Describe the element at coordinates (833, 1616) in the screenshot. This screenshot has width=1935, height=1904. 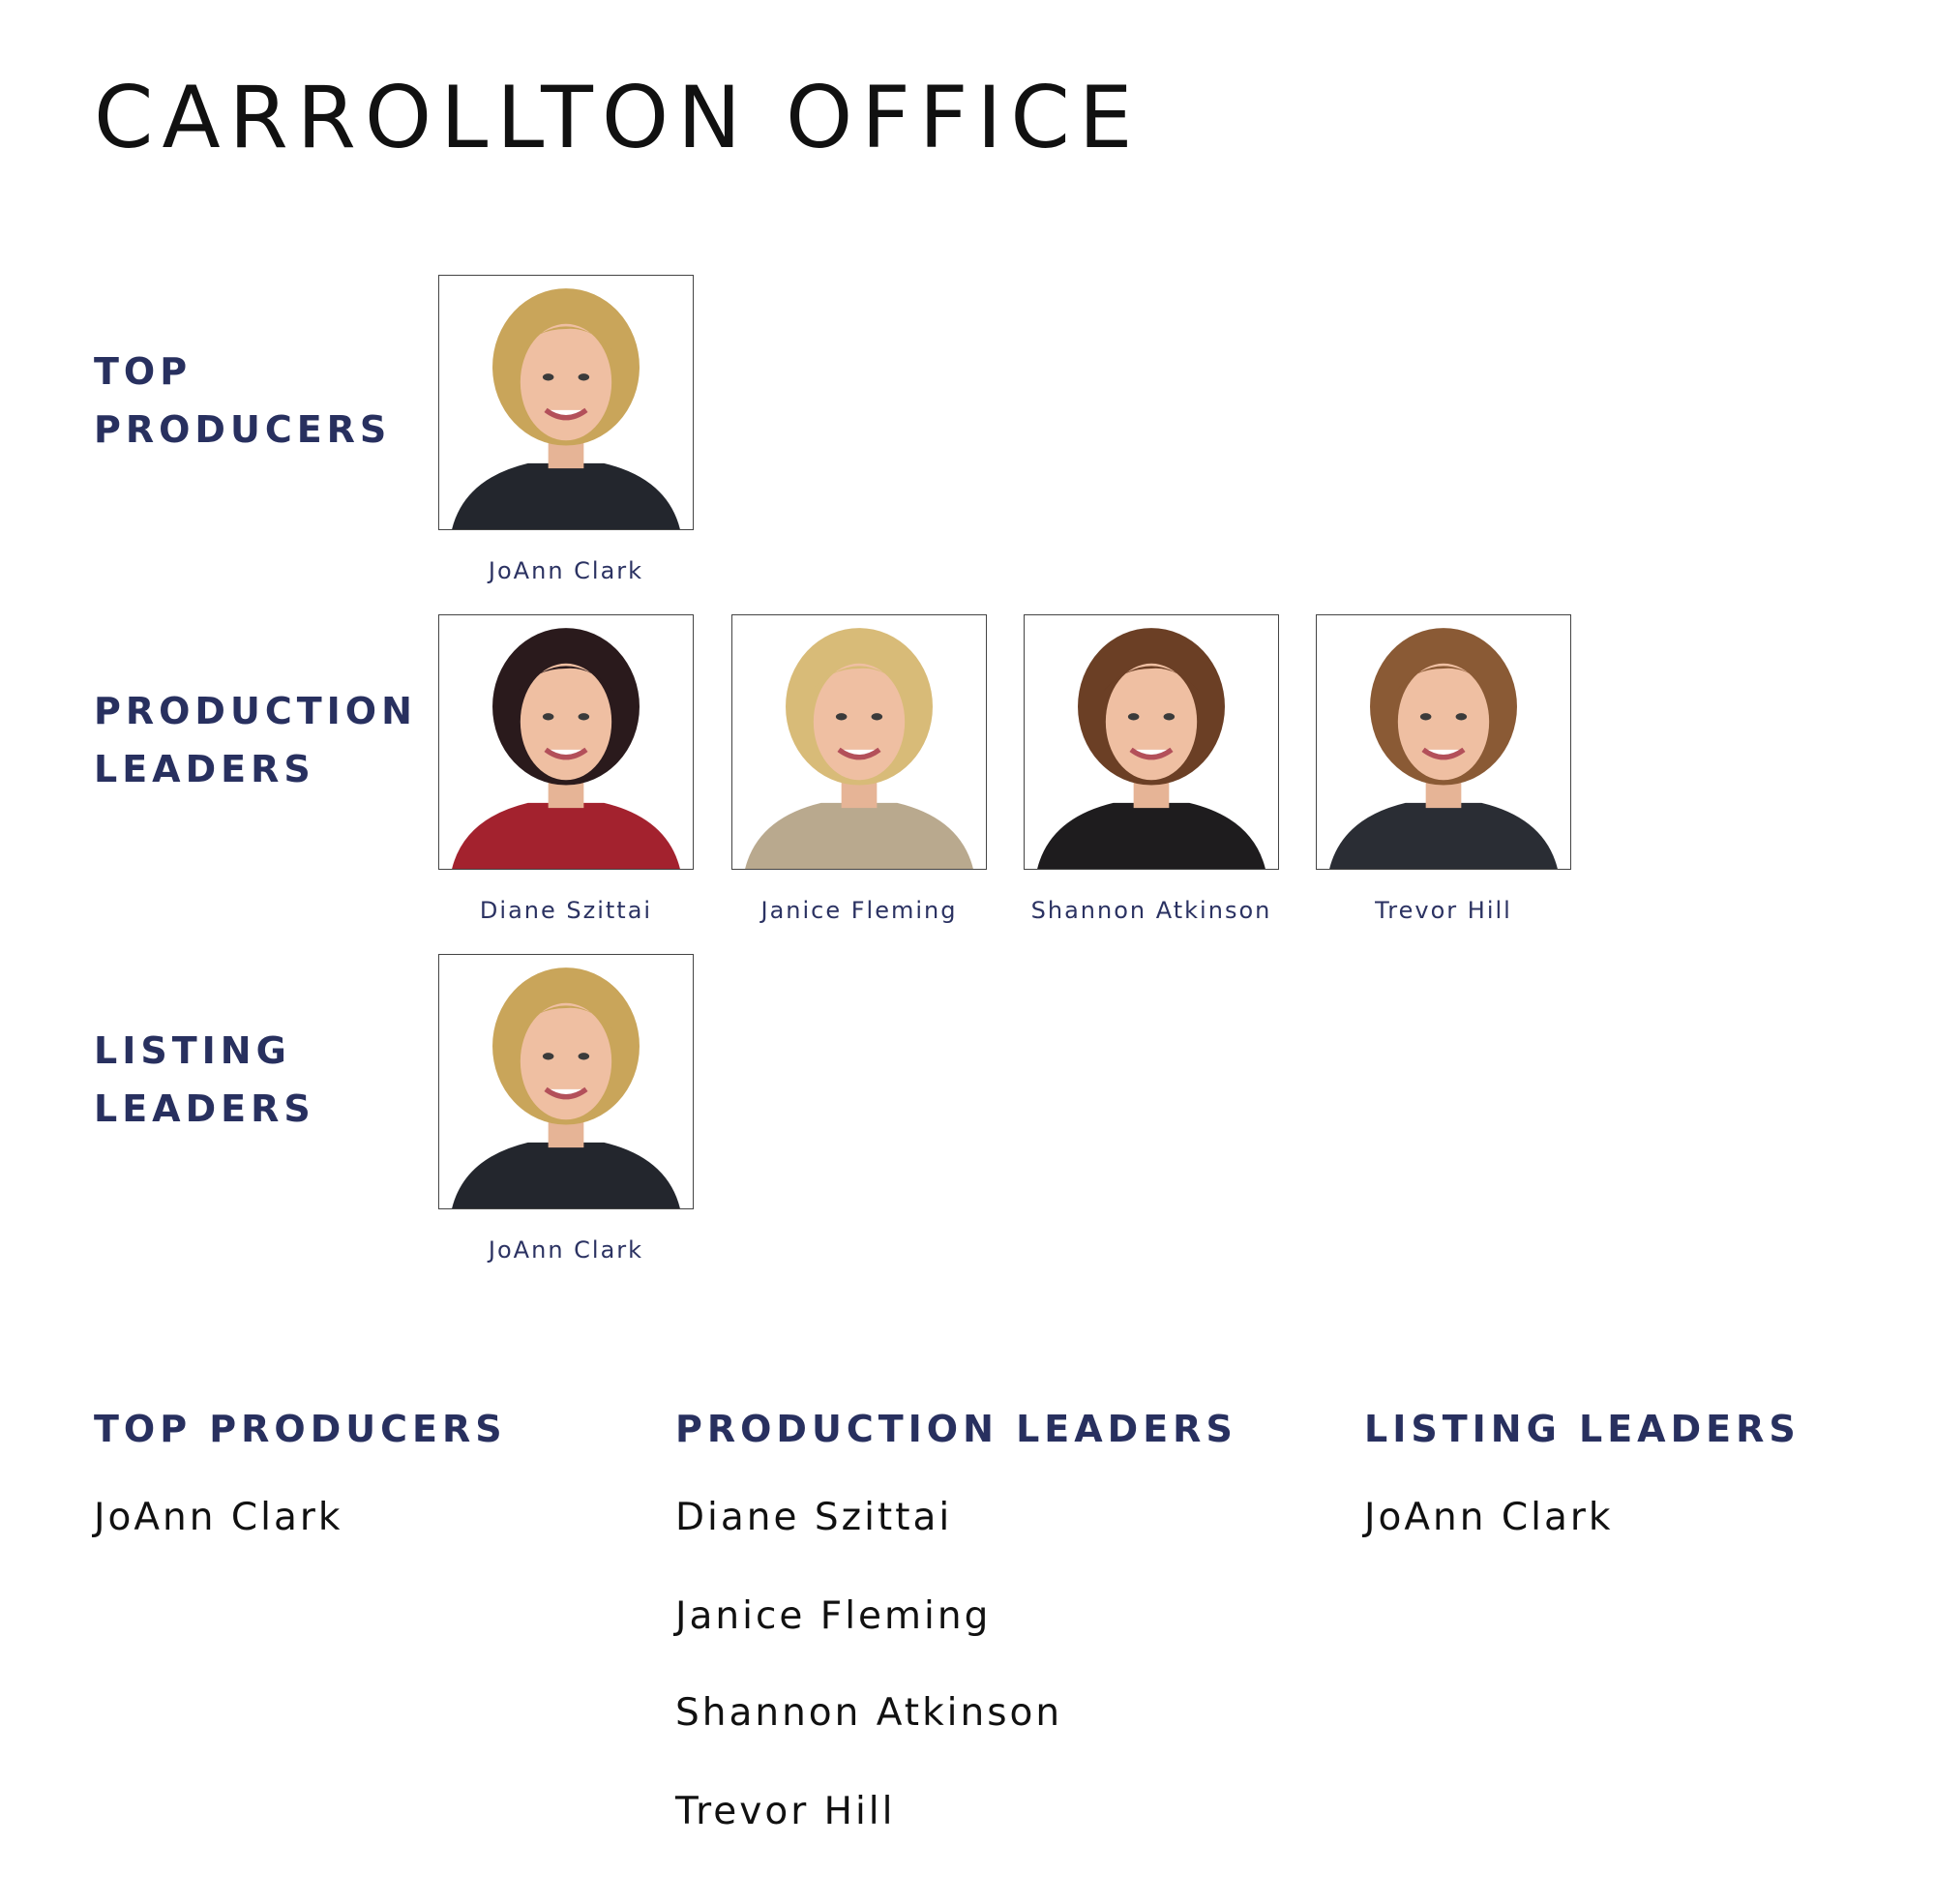
I see `summary-name: Janice Fleming` at that location.